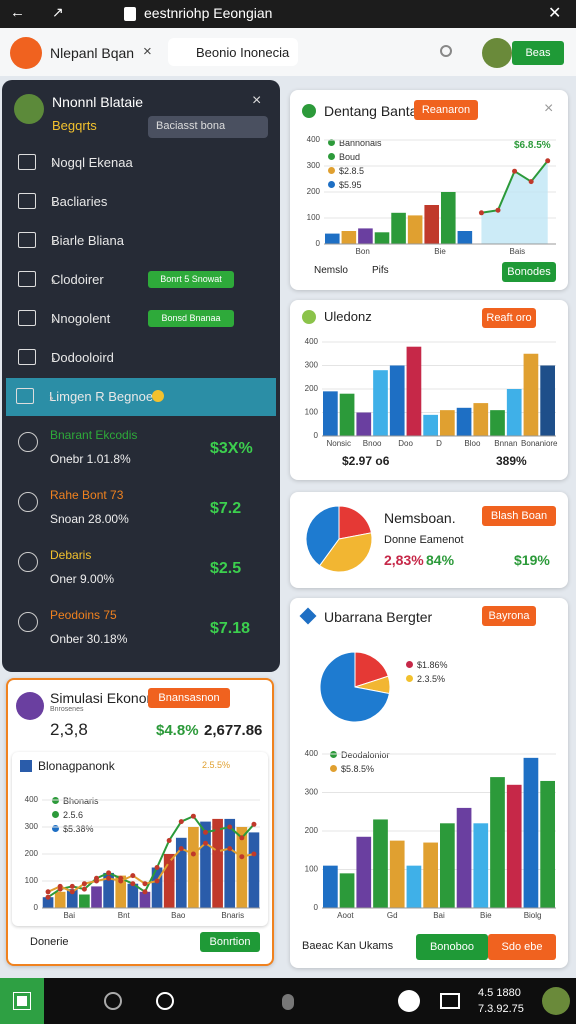 The height and width of the screenshot is (1024, 576). Describe the element at coordinates (141, 280) in the screenshot. I see `menu-item: Clodoirer Bonrt 5 Snowat ›` at that location.